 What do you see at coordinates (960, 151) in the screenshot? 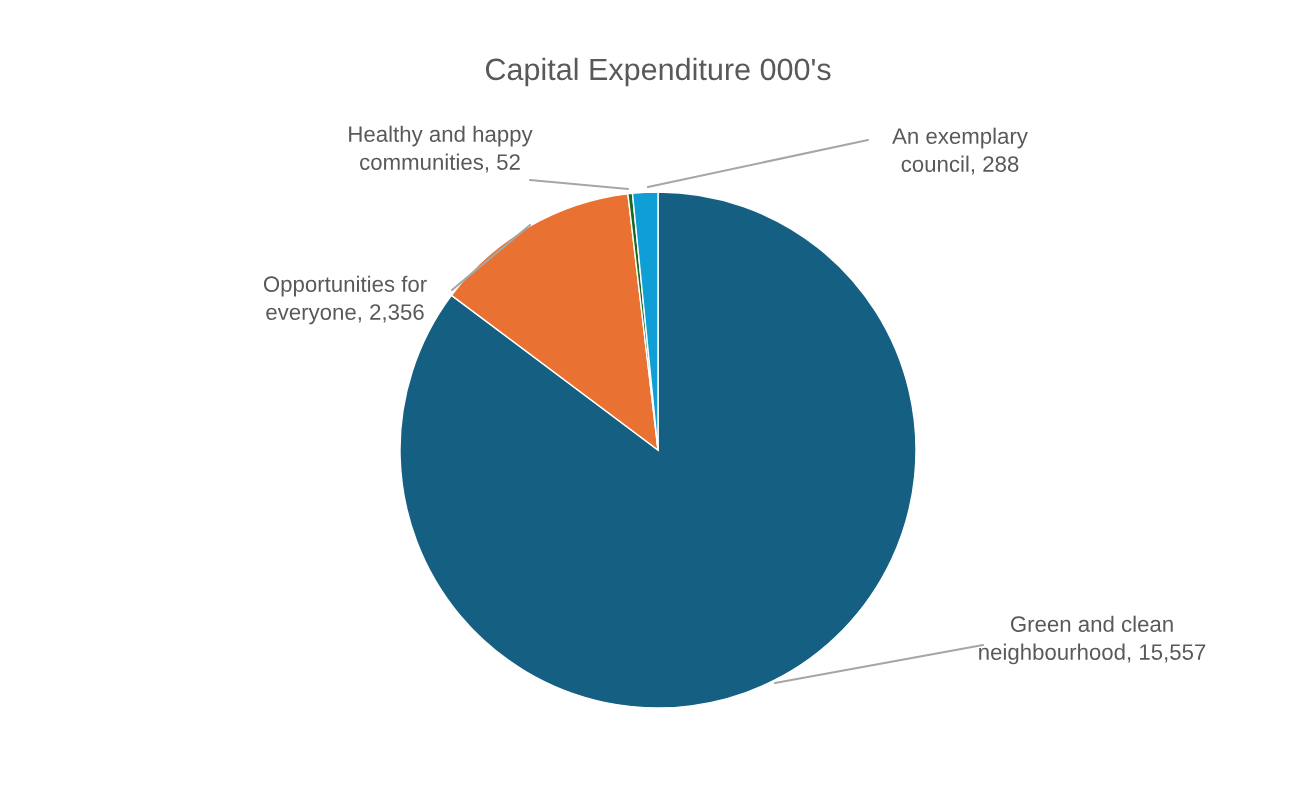
I see `slice-label: An exemplary council, 288` at bounding box center [960, 151].